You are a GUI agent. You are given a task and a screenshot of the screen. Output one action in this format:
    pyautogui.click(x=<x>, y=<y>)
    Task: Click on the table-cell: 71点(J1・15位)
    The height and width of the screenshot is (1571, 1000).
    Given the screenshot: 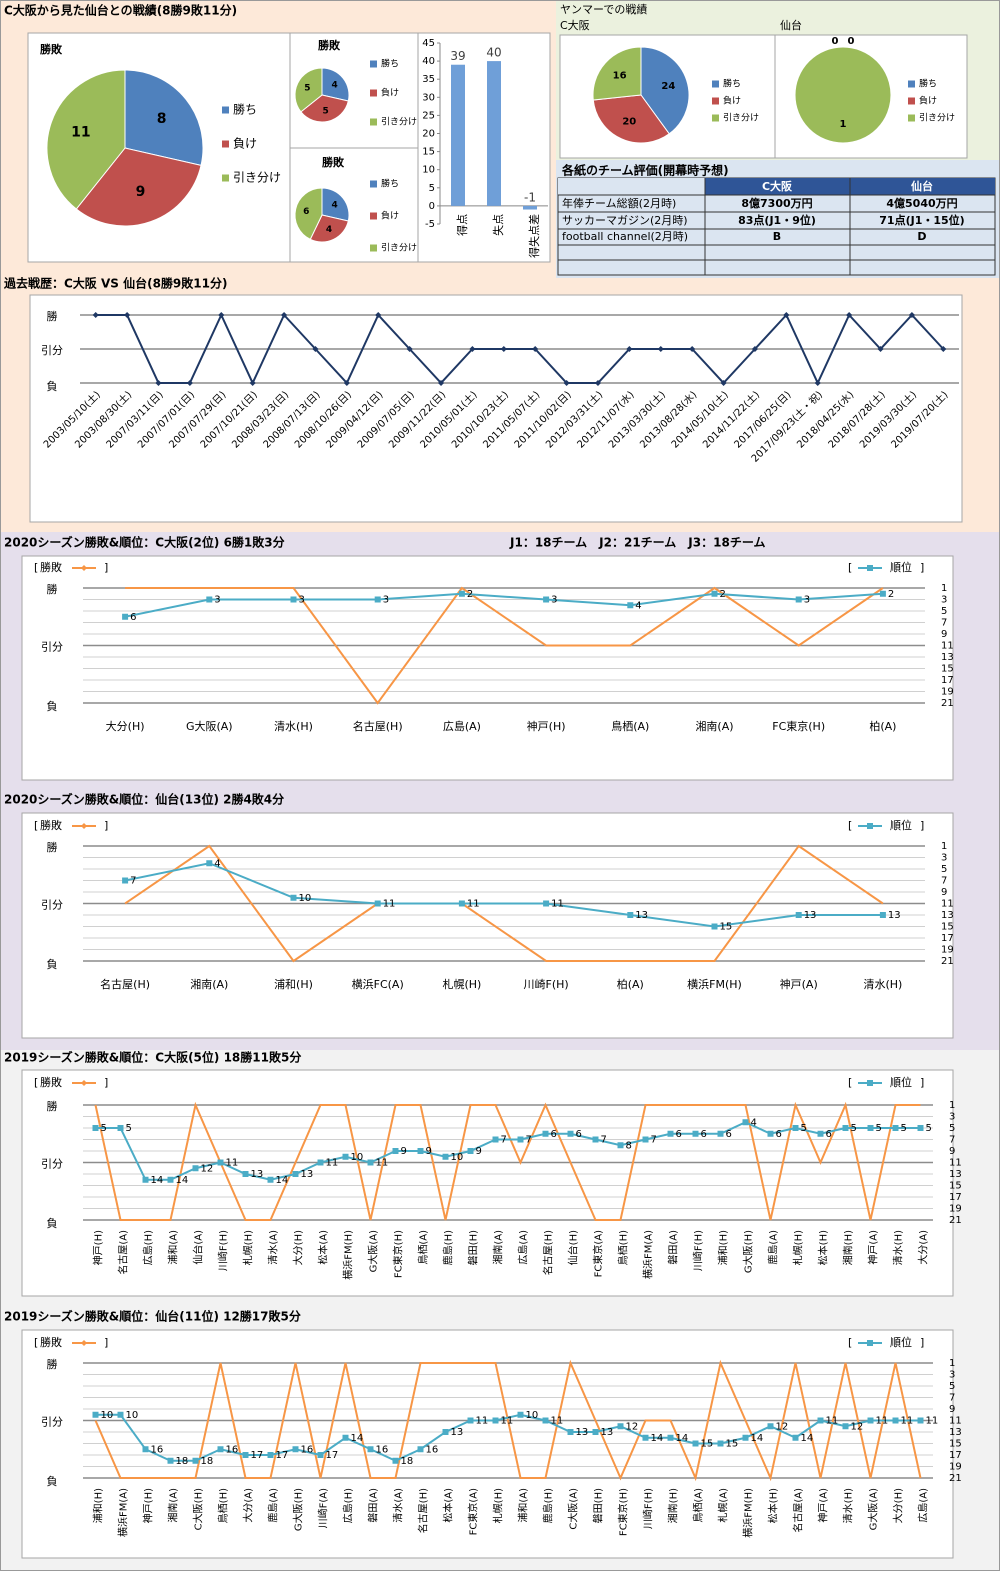 What is the action you would take?
    pyautogui.click(x=921, y=220)
    